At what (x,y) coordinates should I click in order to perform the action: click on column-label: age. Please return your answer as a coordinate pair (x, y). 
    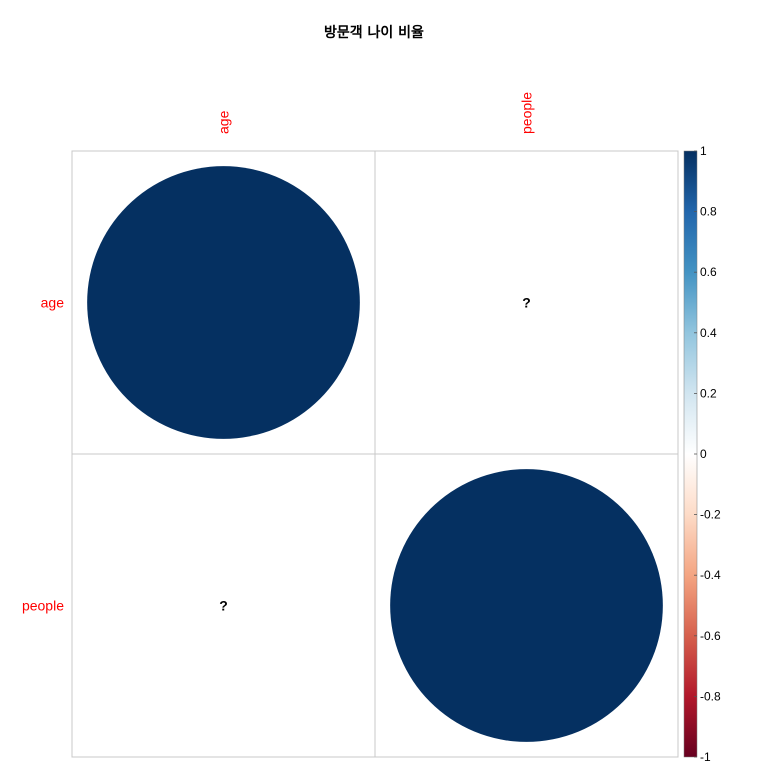
    Looking at the image, I should click on (224, 122).